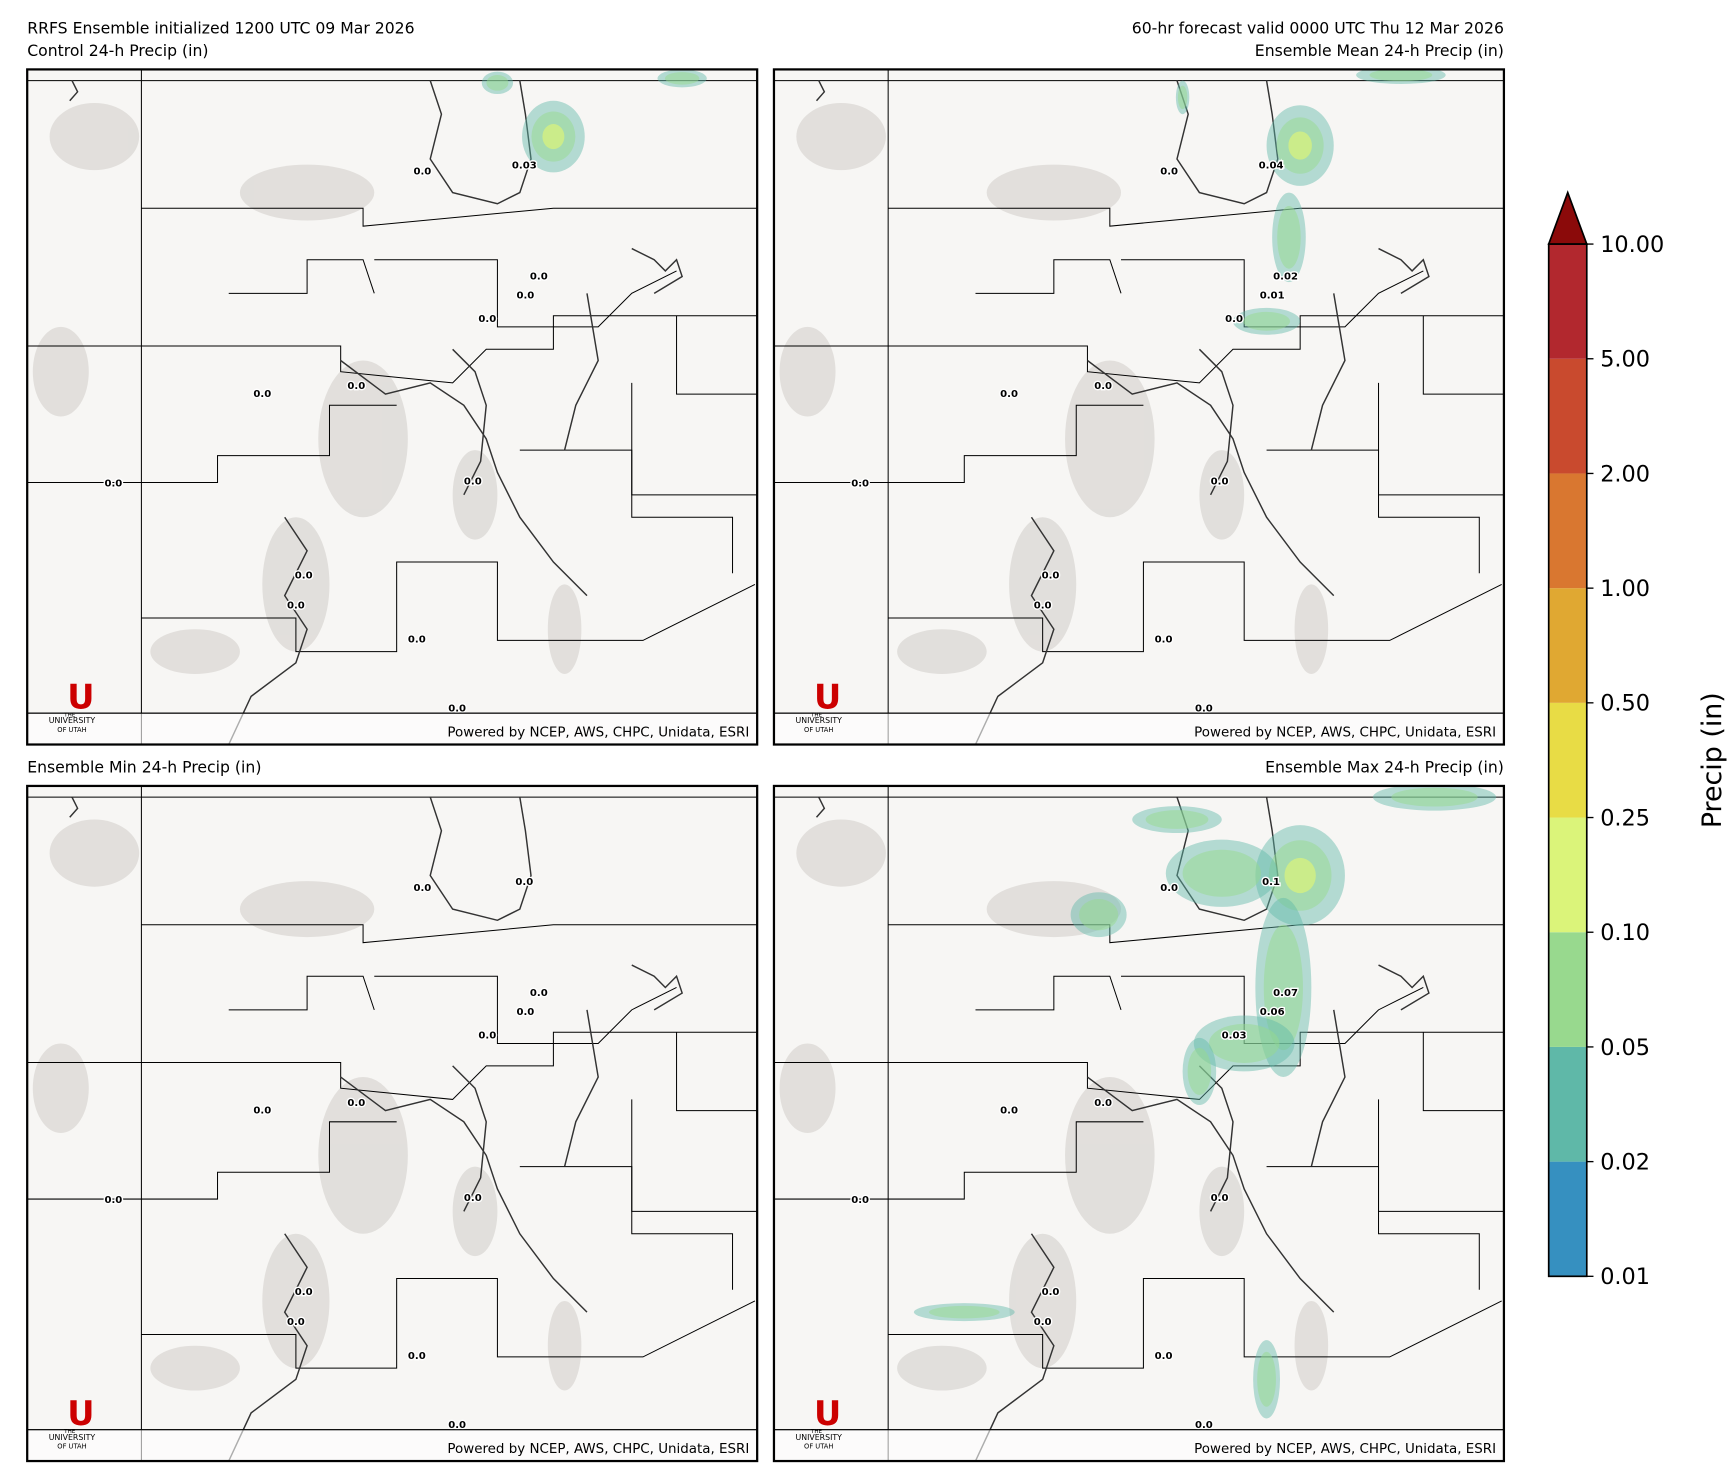  I want to click on colorbar-tick-label: 0.25, so click(1625, 818).